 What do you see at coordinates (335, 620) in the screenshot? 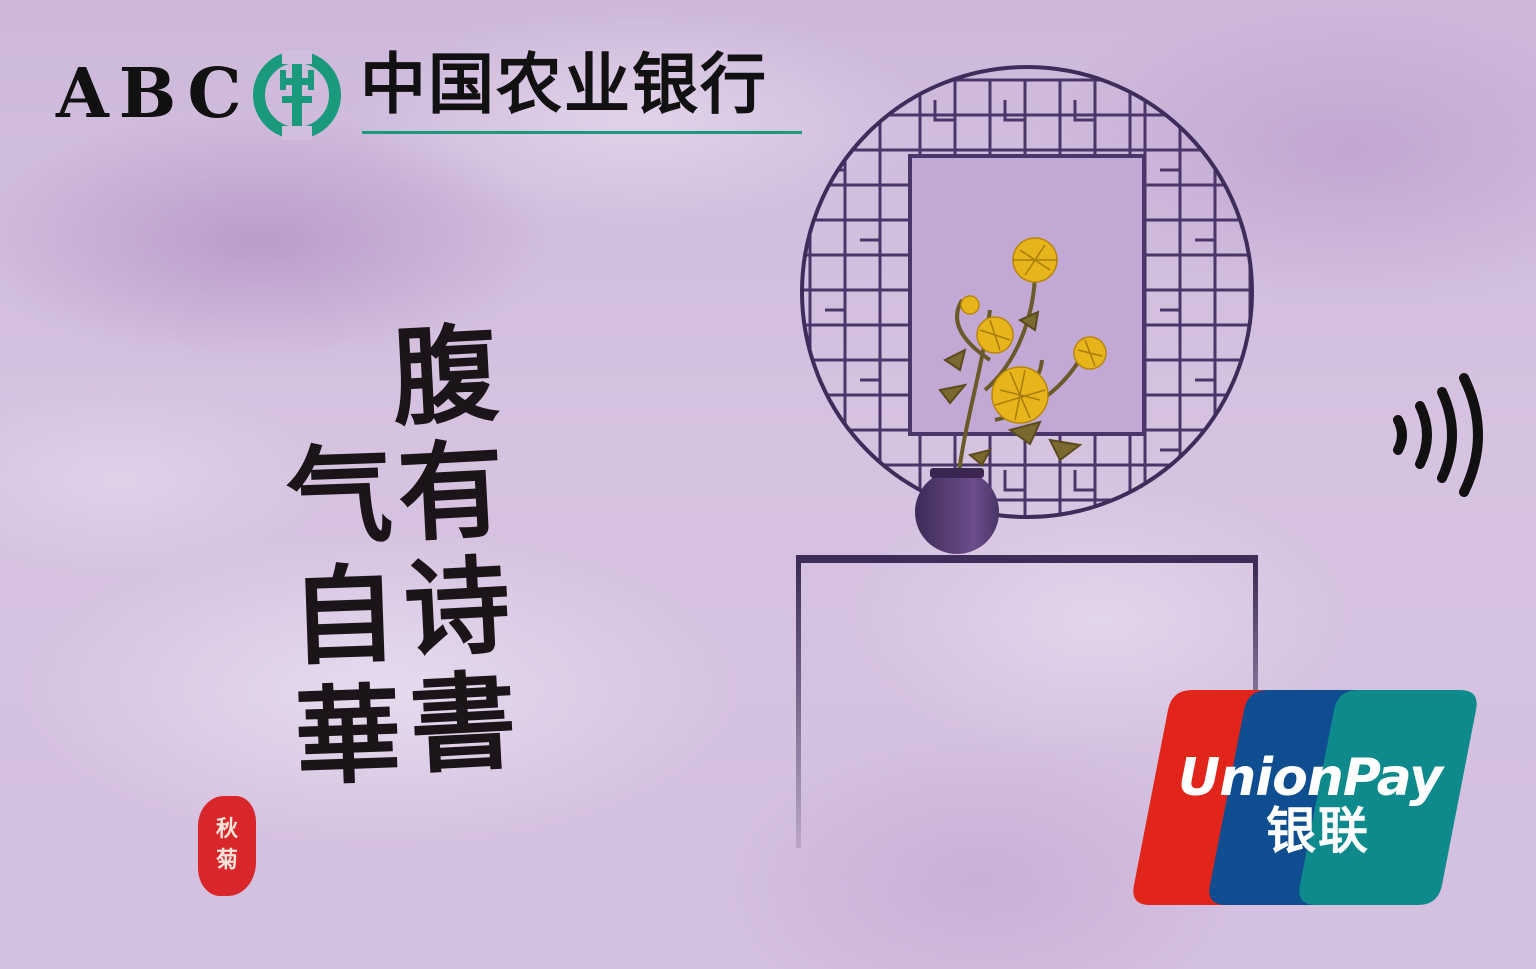
I see `calligraphy-line-2: 气自華` at bounding box center [335, 620].